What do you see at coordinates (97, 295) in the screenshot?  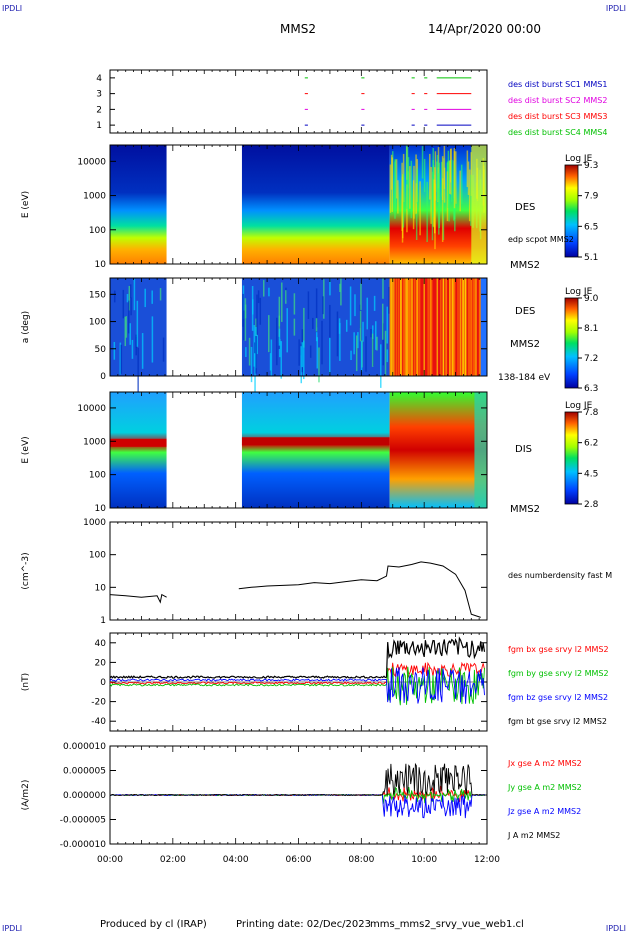 I see `des-pitch-ytick-label: 150` at bounding box center [97, 295].